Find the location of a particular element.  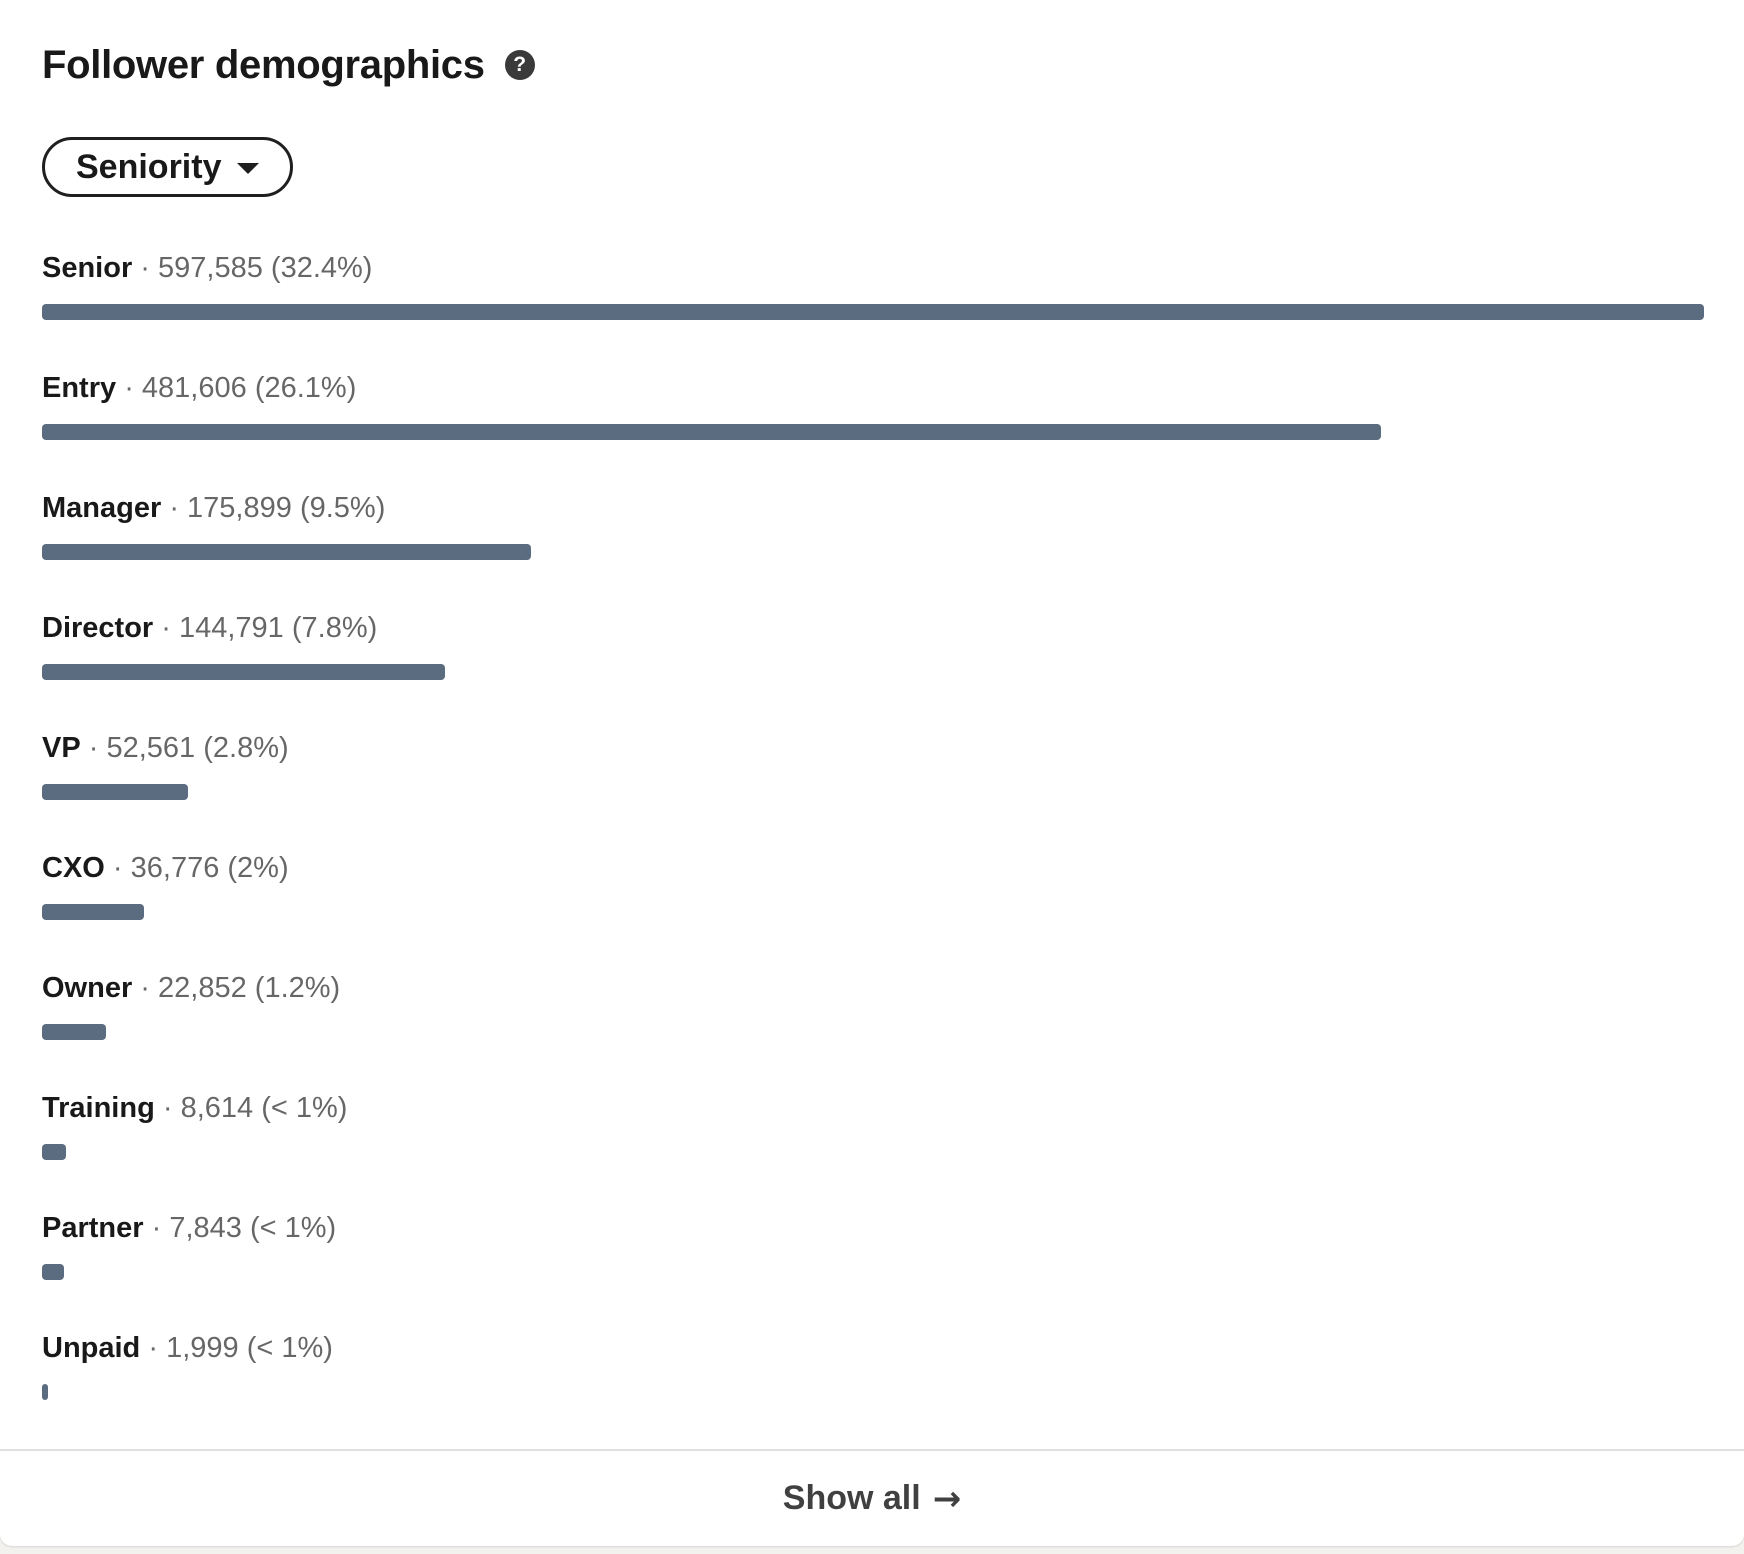

demographic-row: Training · 8,614 (< 1%) is located at coordinates (873, 1150).